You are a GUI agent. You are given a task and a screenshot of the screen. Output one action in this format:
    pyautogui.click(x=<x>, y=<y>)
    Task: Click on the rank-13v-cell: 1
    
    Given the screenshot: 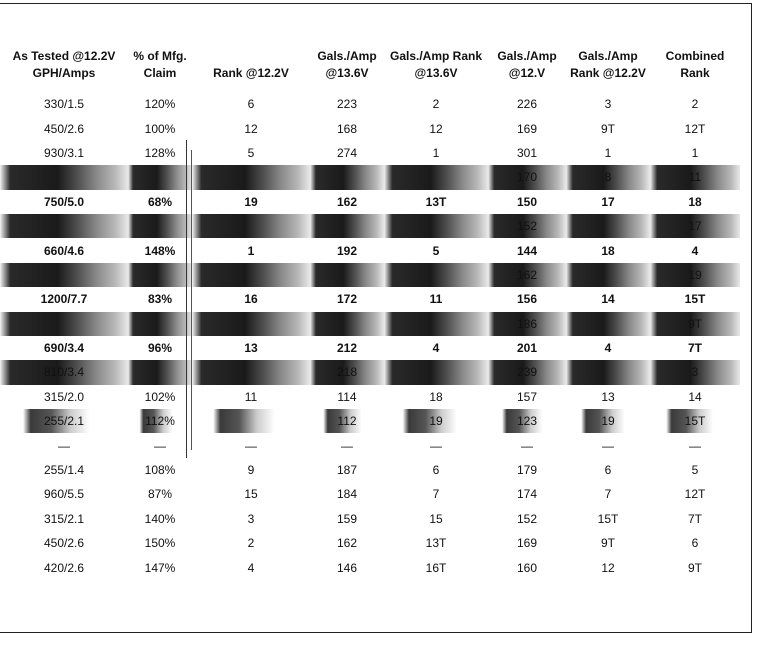 What is the action you would take?
    pyautogui.click(x=436, y=152)
    